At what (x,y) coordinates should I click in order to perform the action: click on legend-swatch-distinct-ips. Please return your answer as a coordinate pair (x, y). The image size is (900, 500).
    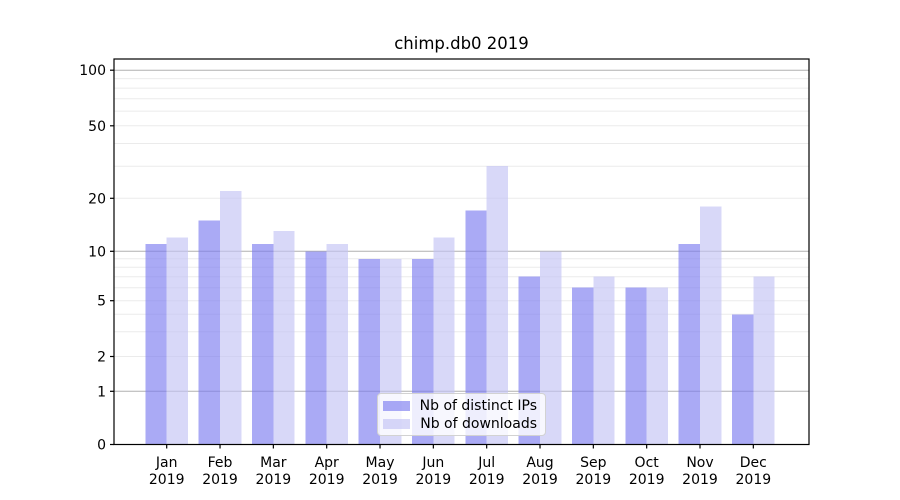
    Looking at the image, I should click on (396, 405).